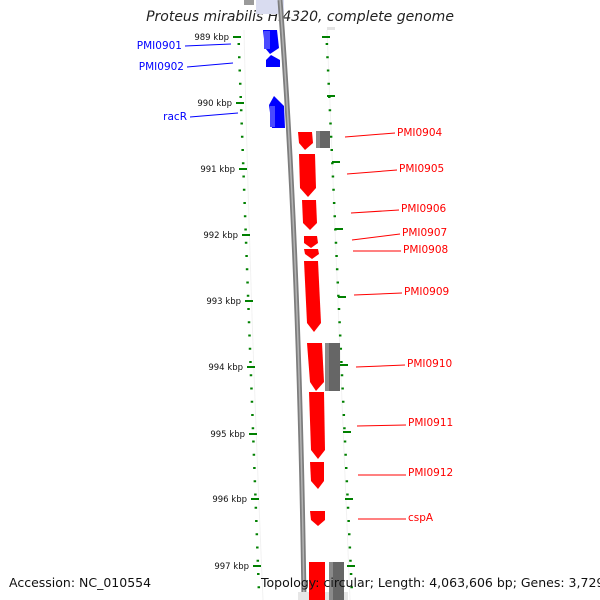 The width and height of the screenshot is (600, 600). What do you see at coordinates (220, 236) in the screenshot?
I see `kbp-tick-label: 992 kbp` at bounding box center [220, 236].